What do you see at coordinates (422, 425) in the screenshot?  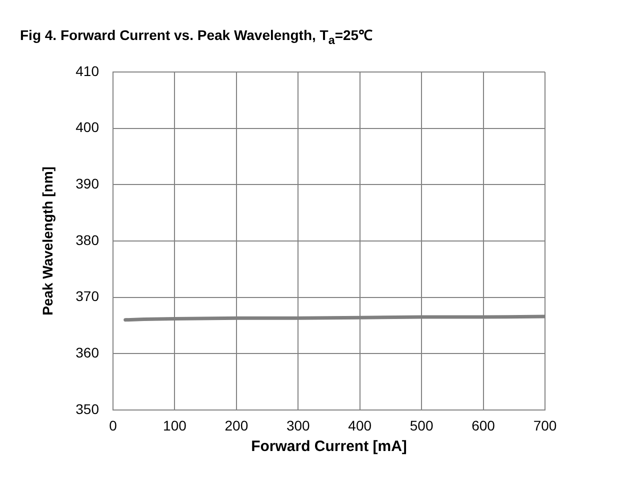 I see `x-tick-label: 500` at bounding box center [422, 425].